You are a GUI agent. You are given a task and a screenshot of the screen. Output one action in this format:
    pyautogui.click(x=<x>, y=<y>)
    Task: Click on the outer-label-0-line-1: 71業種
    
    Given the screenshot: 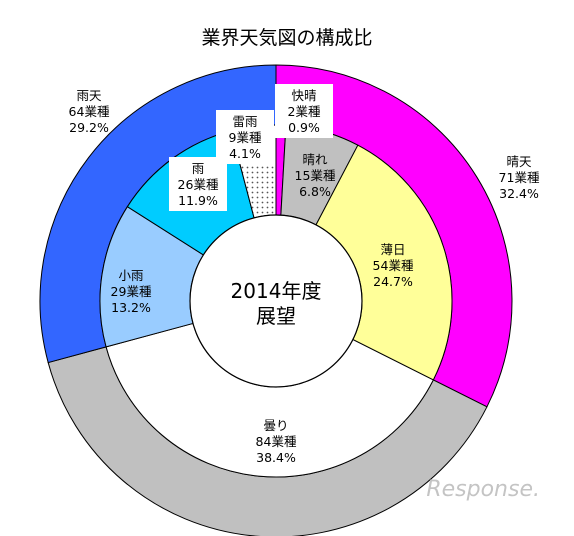 What is the action you would take?
    pyautogui.click(x=519, y=177)
    